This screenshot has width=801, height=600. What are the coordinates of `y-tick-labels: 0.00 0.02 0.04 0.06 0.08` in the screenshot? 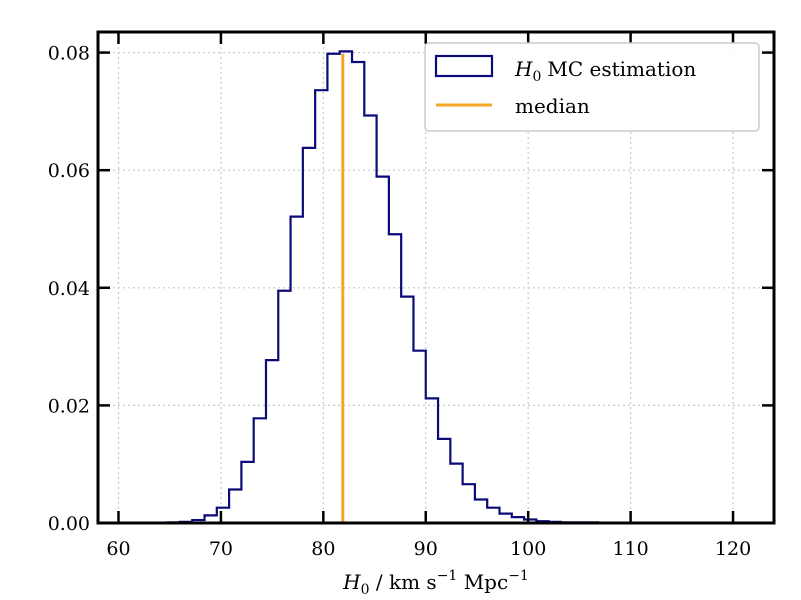 It's located at (69, 289).